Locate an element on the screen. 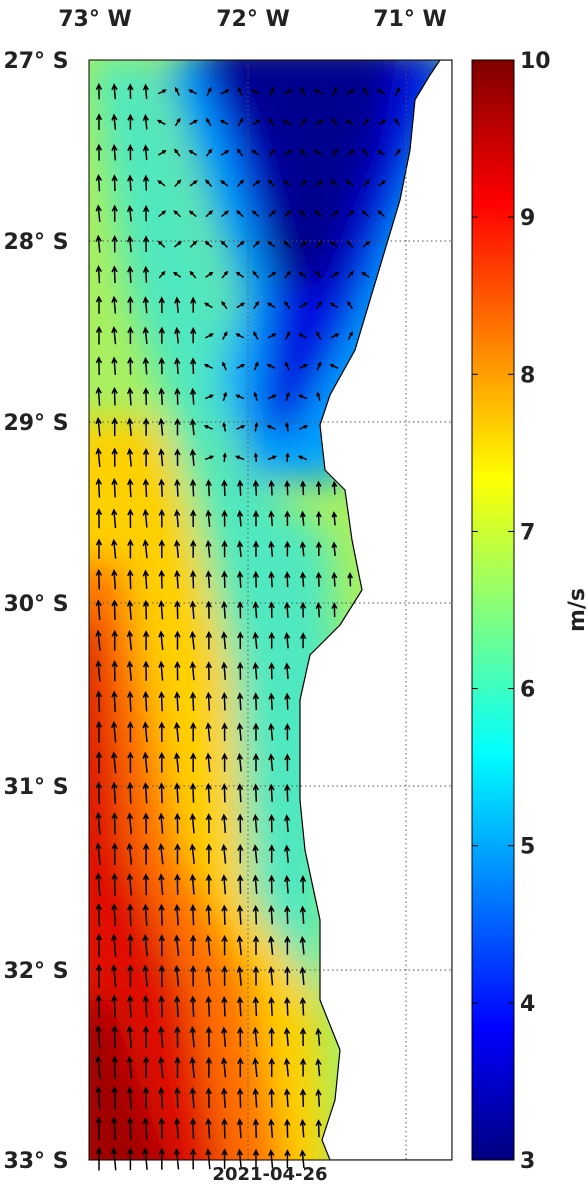 This screenshot has width=588, height=1192. colorbar-tick-label: 10 is located at coordinates (535, 61).